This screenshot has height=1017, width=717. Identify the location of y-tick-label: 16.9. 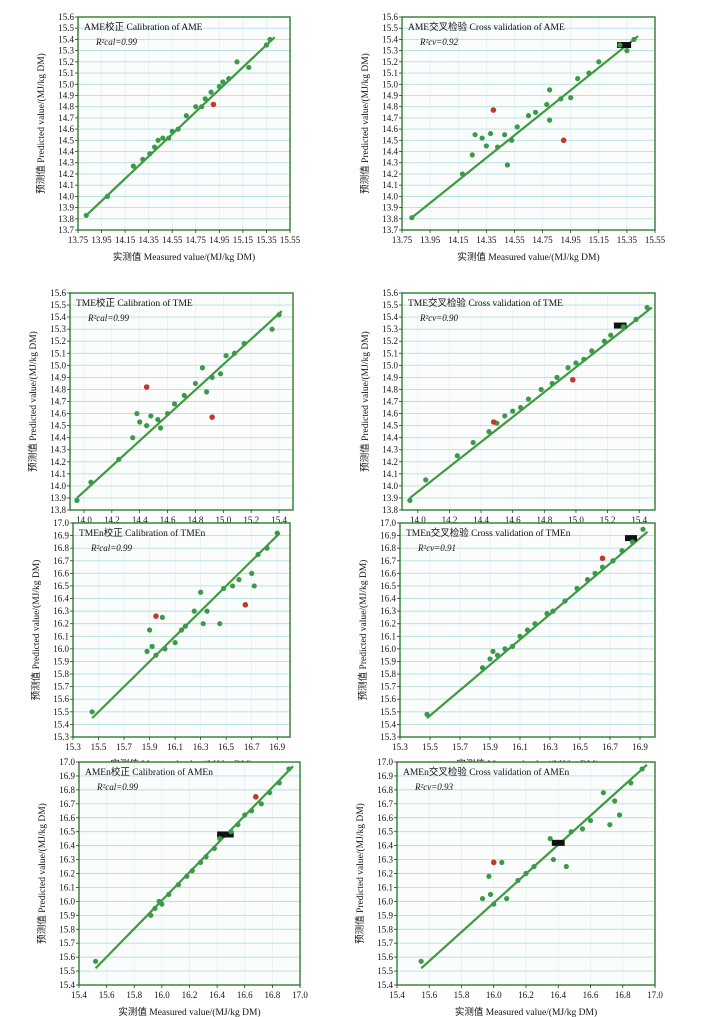
(388, 536).